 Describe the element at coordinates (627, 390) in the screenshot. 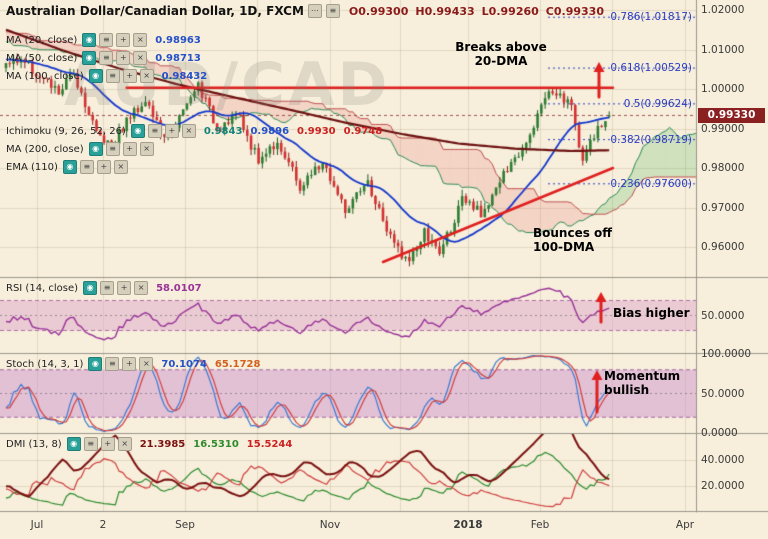

I see `annotation-line: bullish` at that location.